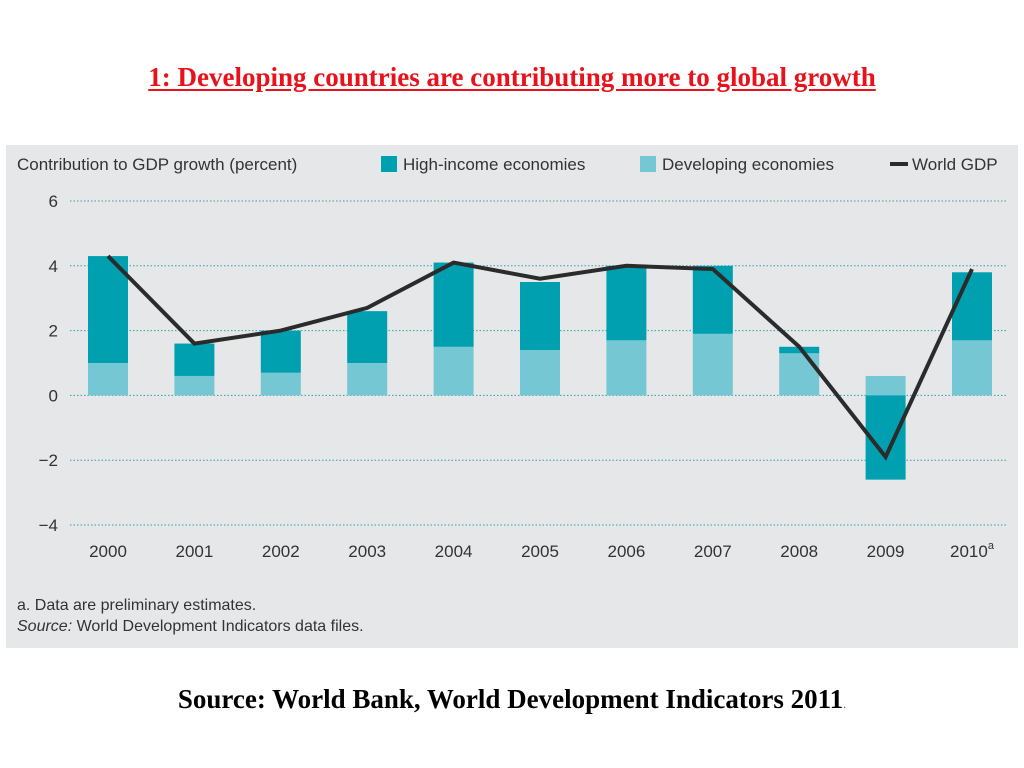 The width and height of the screenshot is (1024, 768). Describe the element at coordinates (845, 704) in the screenshot. I see `slide-source-suffix: .` at that location.